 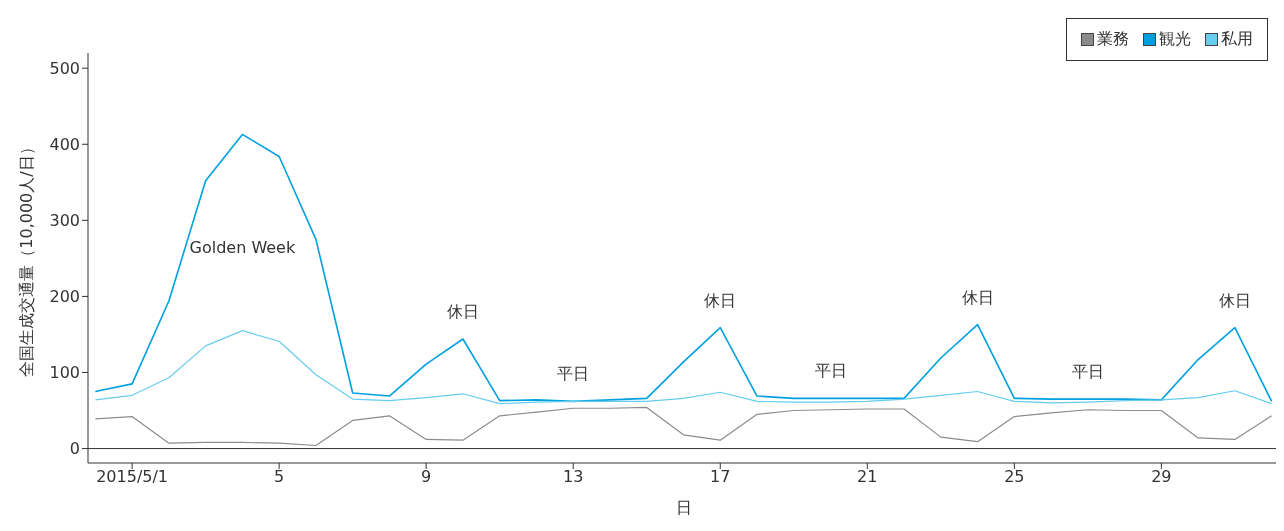 I want to click on y-tick-label: 200, so click(x=64, y=297).